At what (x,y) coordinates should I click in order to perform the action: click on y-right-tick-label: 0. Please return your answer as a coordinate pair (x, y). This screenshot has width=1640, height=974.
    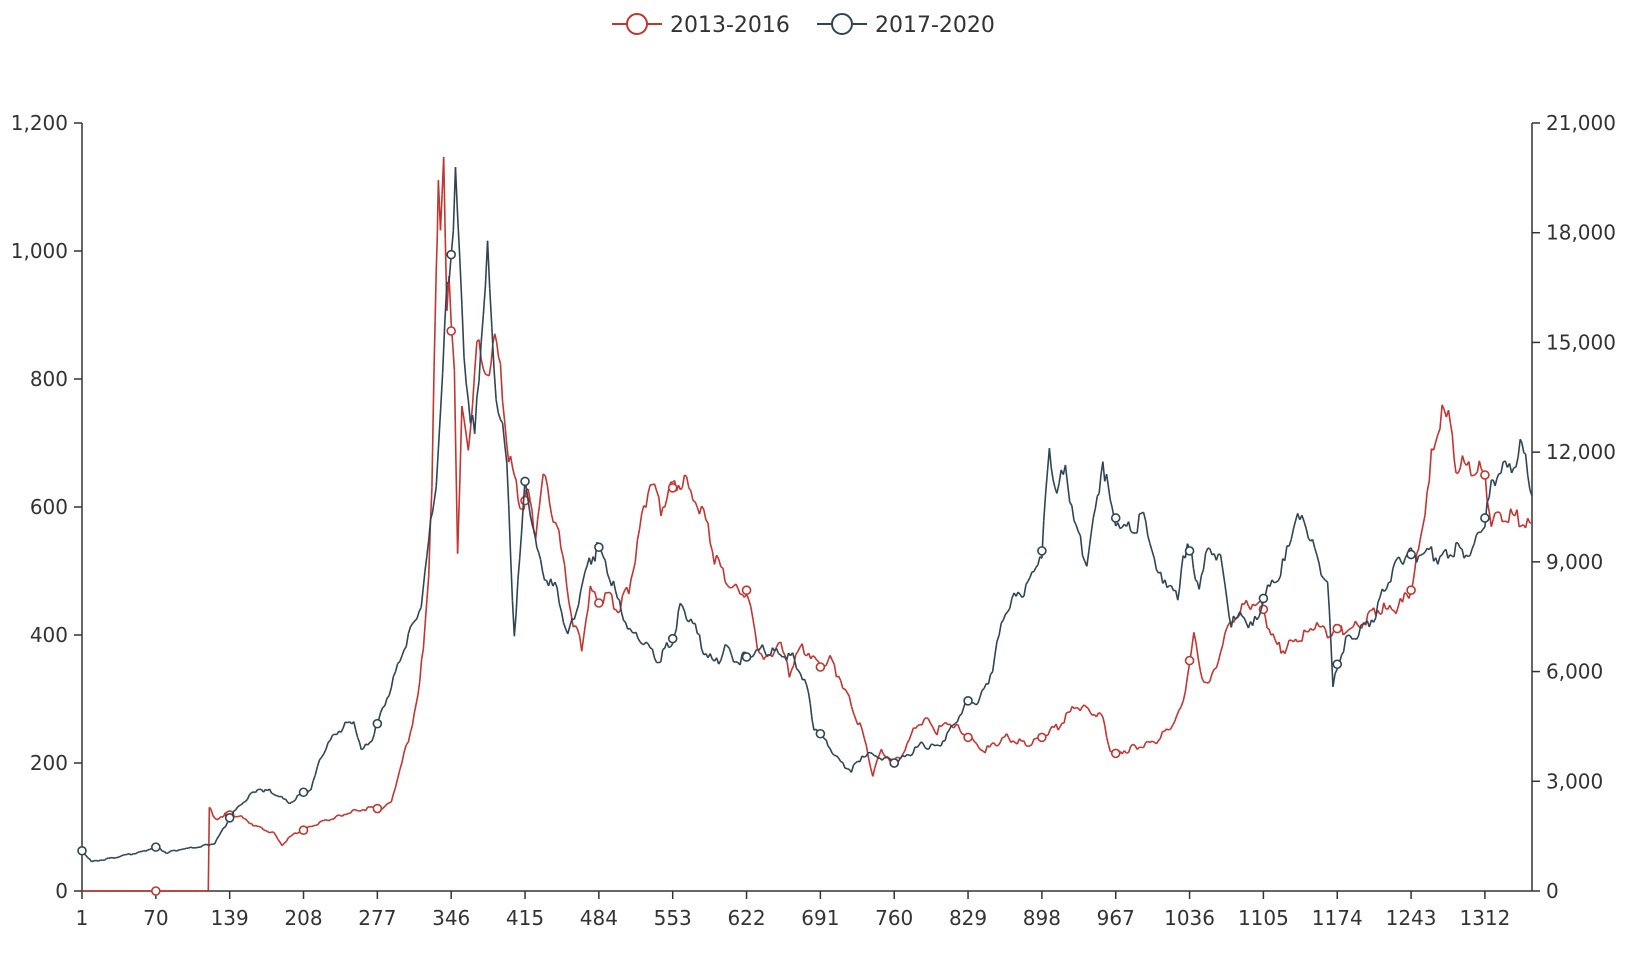
    Looking at the image, I should click on (1552, 891).